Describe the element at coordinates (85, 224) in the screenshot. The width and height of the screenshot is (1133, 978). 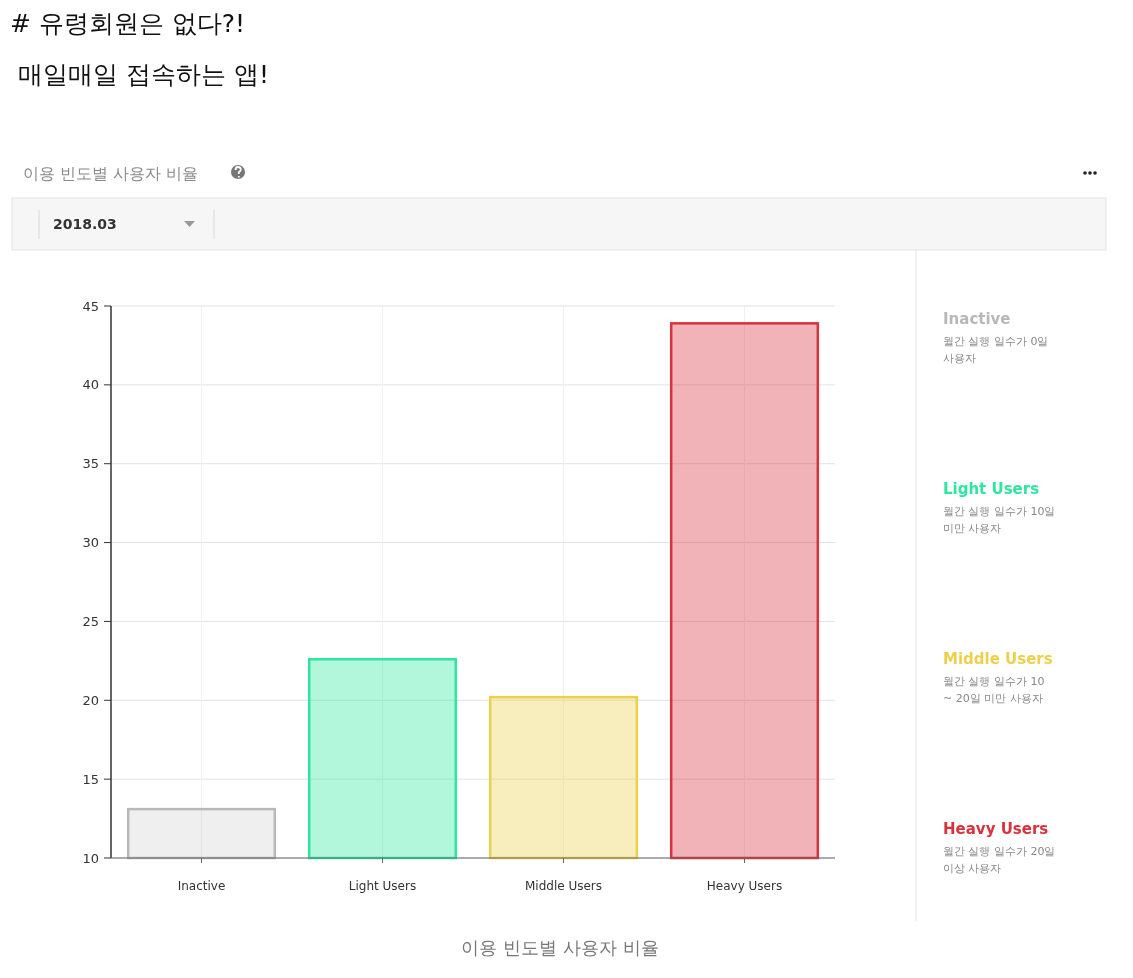
I see `text: 2018.03` at that location.